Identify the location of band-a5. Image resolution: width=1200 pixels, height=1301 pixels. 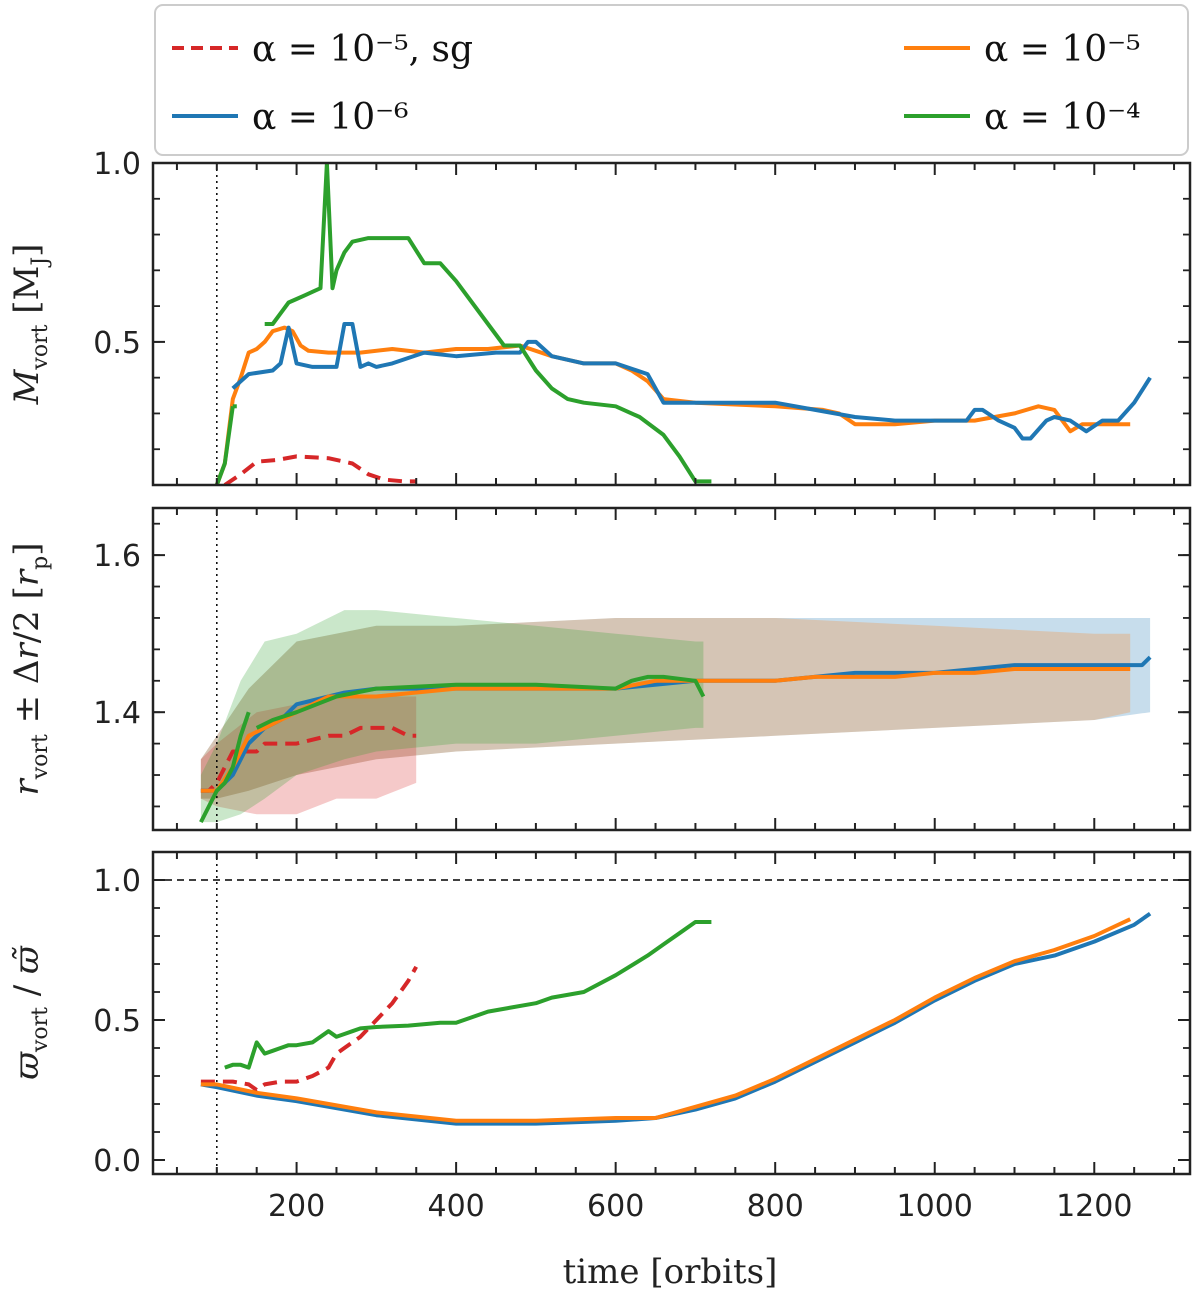
(665, 708).